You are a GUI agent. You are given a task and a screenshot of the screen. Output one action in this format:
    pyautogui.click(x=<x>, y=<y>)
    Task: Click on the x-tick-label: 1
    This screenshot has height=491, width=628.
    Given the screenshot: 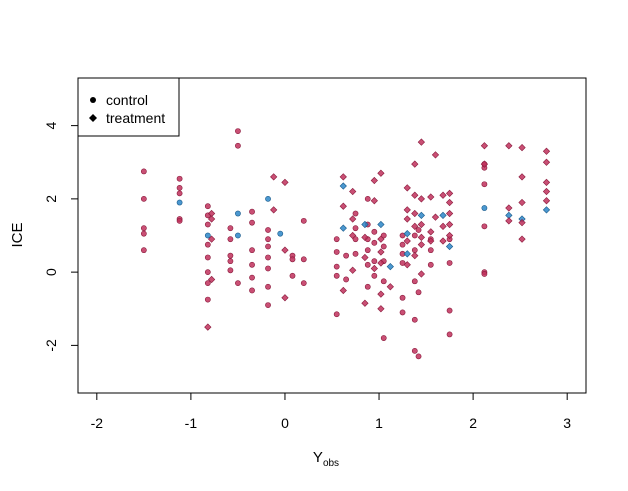 What is the action you would take?
    pyautogui.click(x=379, y=423)
    